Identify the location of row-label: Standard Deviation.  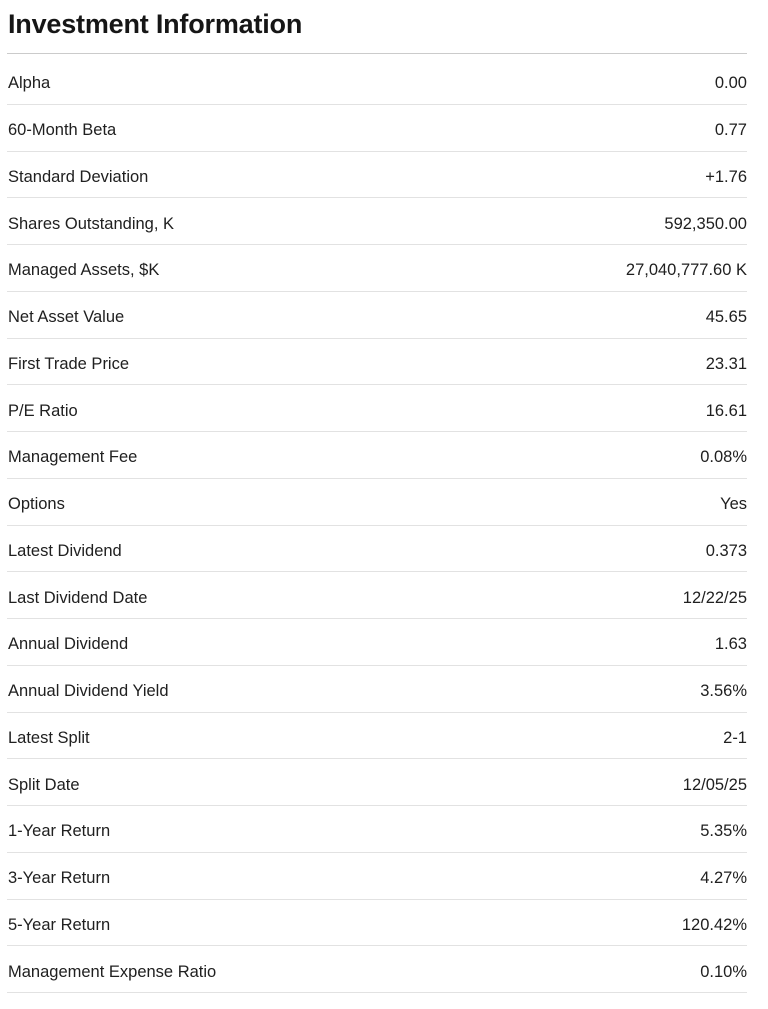
(78, 176).